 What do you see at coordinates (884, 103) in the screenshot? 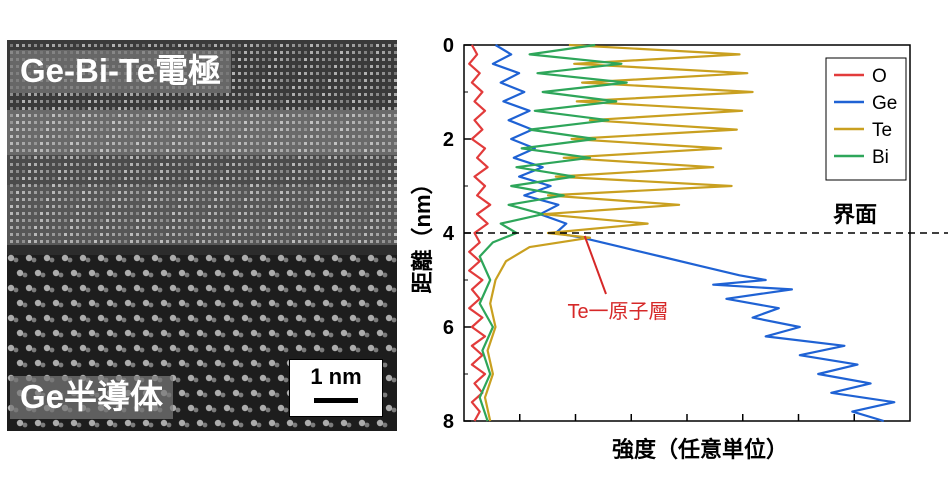
I see `legend-label-ge: Ge` at bounding box center [884, 103].